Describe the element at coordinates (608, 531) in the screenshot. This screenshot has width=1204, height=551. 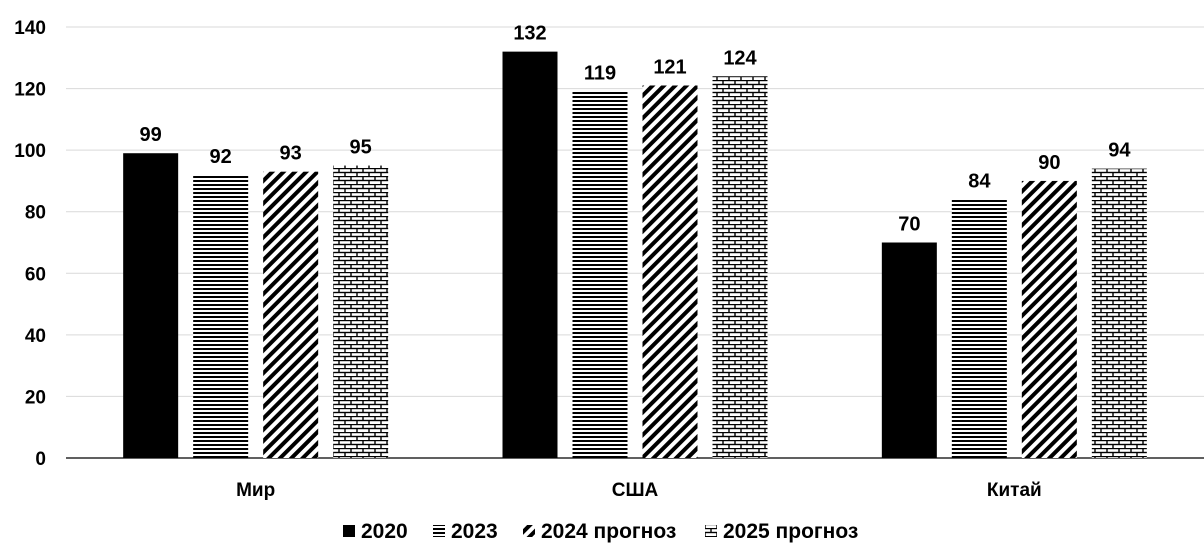
I see `legend-label: 2024 прогноз` at that location.